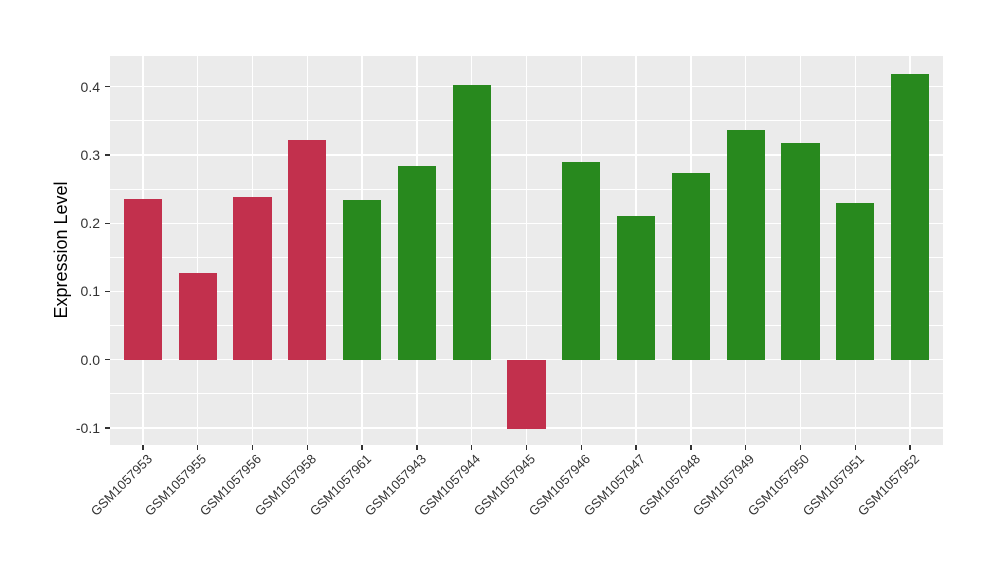 This screenshot has height=580, width=1000. I want to click on bar-GSM1057956, so click(252, 278).